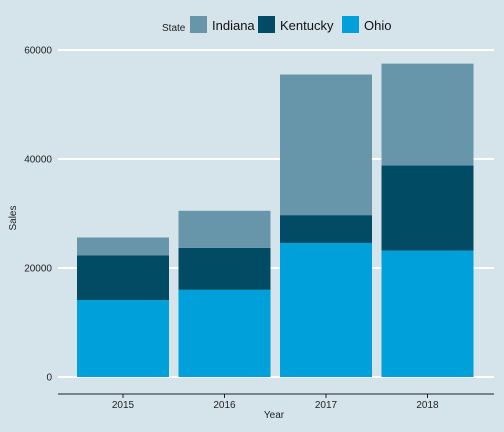 The height and width of the screenshot is (432, 504). I want to click on x-tick-label: 2017, so click(326, 405).